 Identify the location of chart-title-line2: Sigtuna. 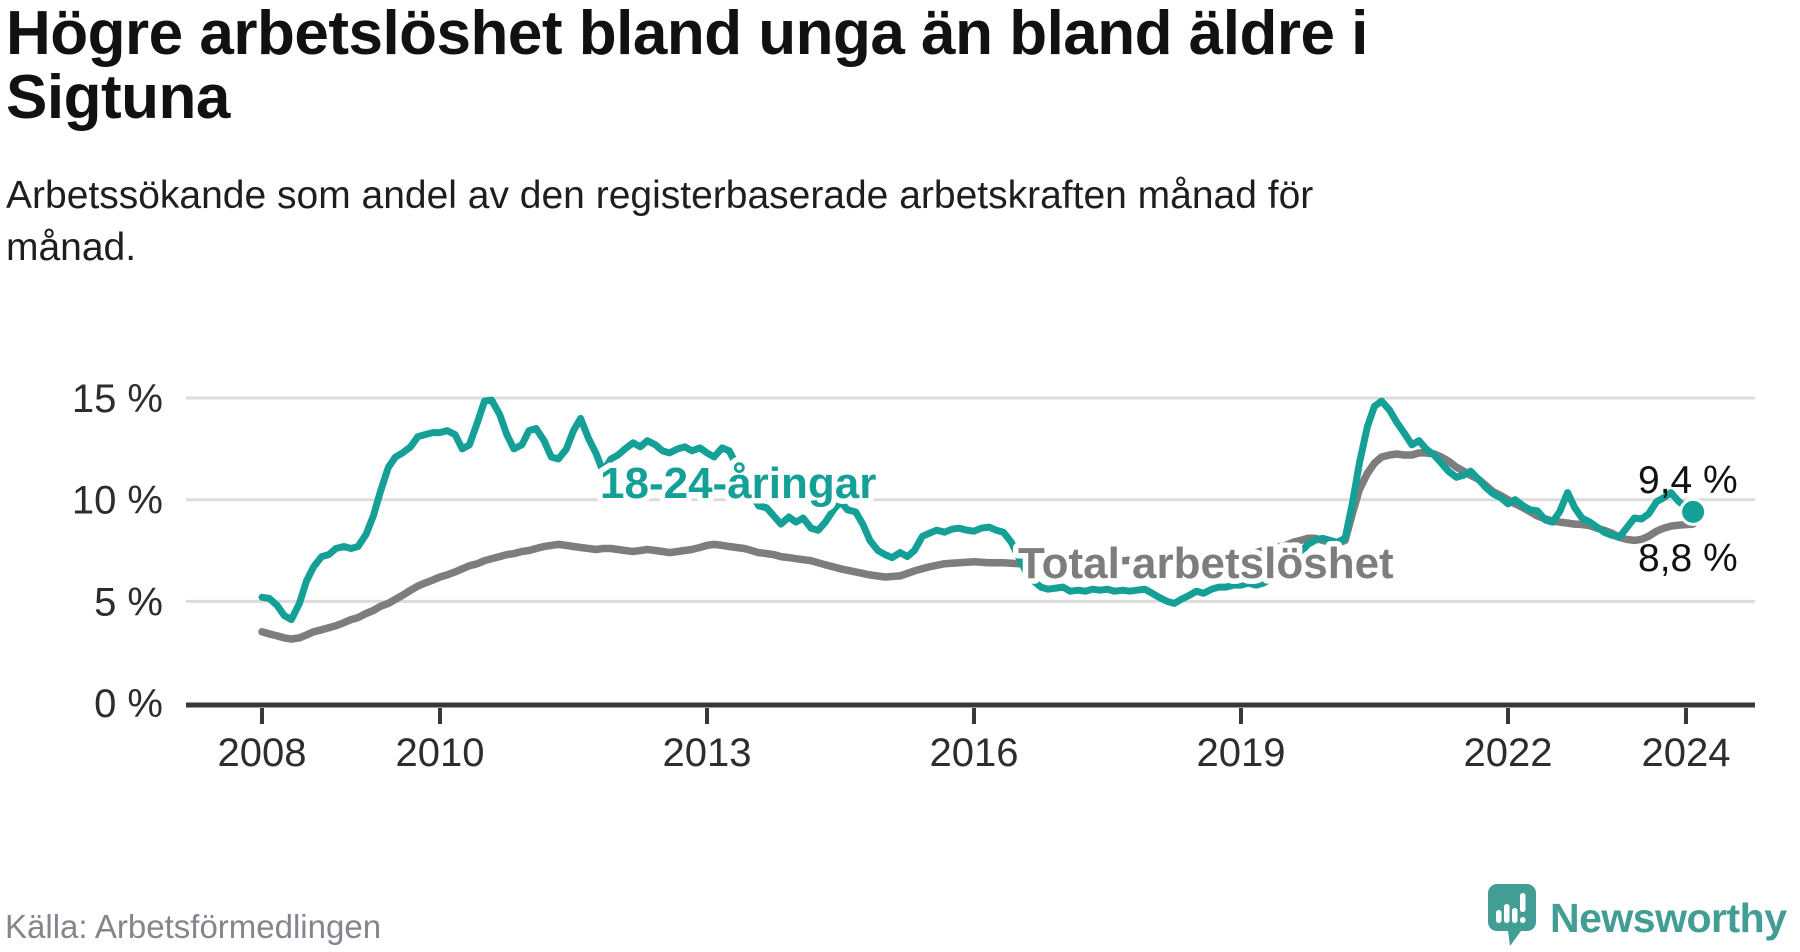
(118, 97).